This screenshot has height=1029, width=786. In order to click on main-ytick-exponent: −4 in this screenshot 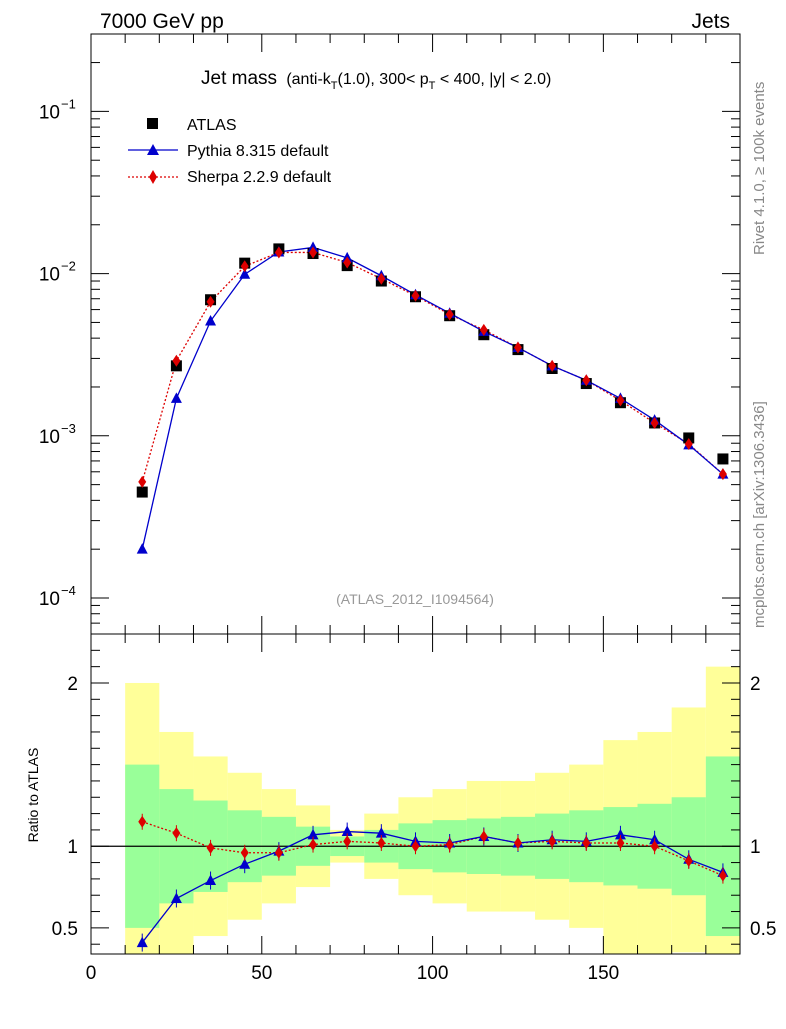, I will do `click(68, 590)`.